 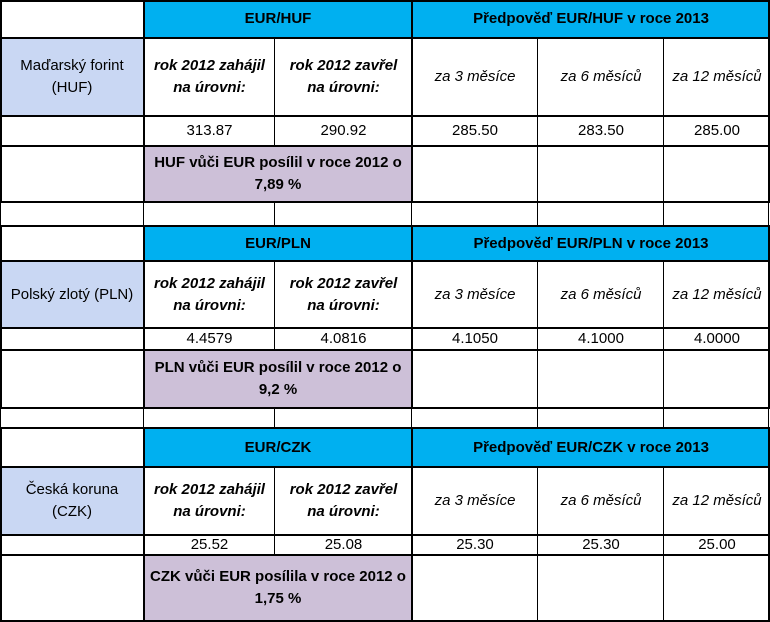 What do you see at coordinates (475, 130) in the screenshot?
I see `forecast-value: 285.50` at bounding box center [475, 130].